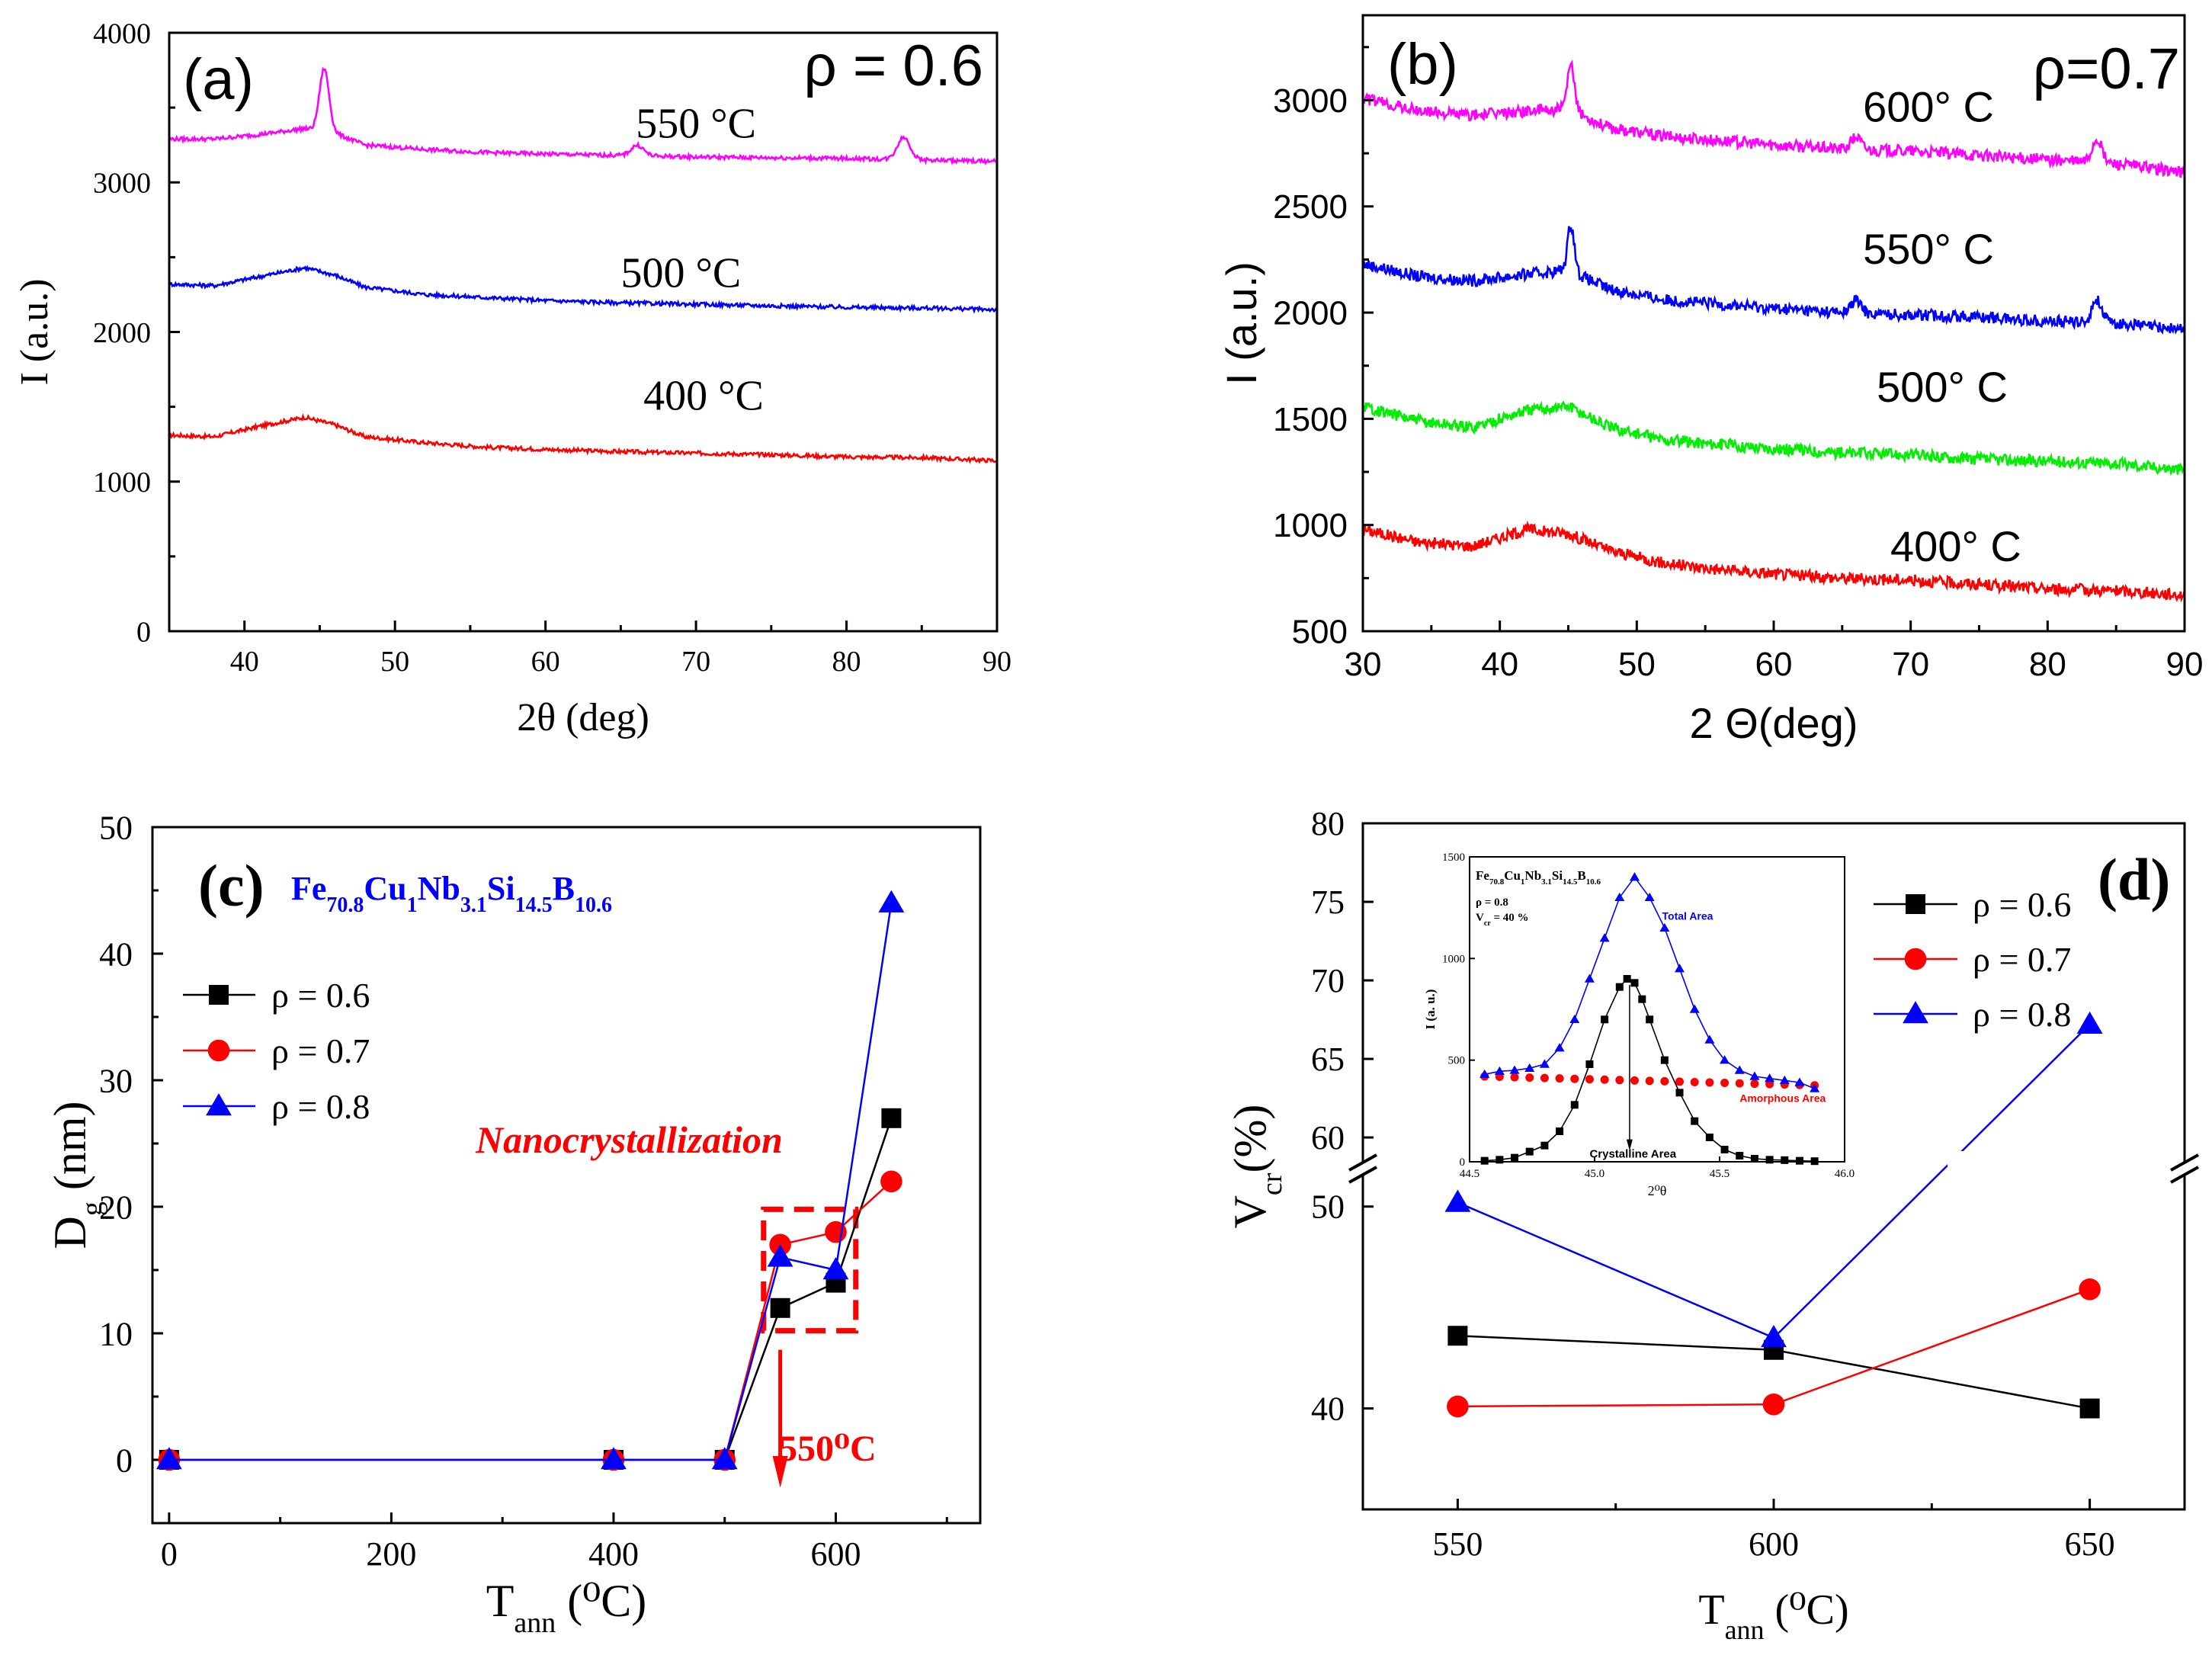  What do you see at coordinates (1492, 903) in the screenshot?
I see `inset-rho: ρ = 0.8` at bounding box center [1492, 903].